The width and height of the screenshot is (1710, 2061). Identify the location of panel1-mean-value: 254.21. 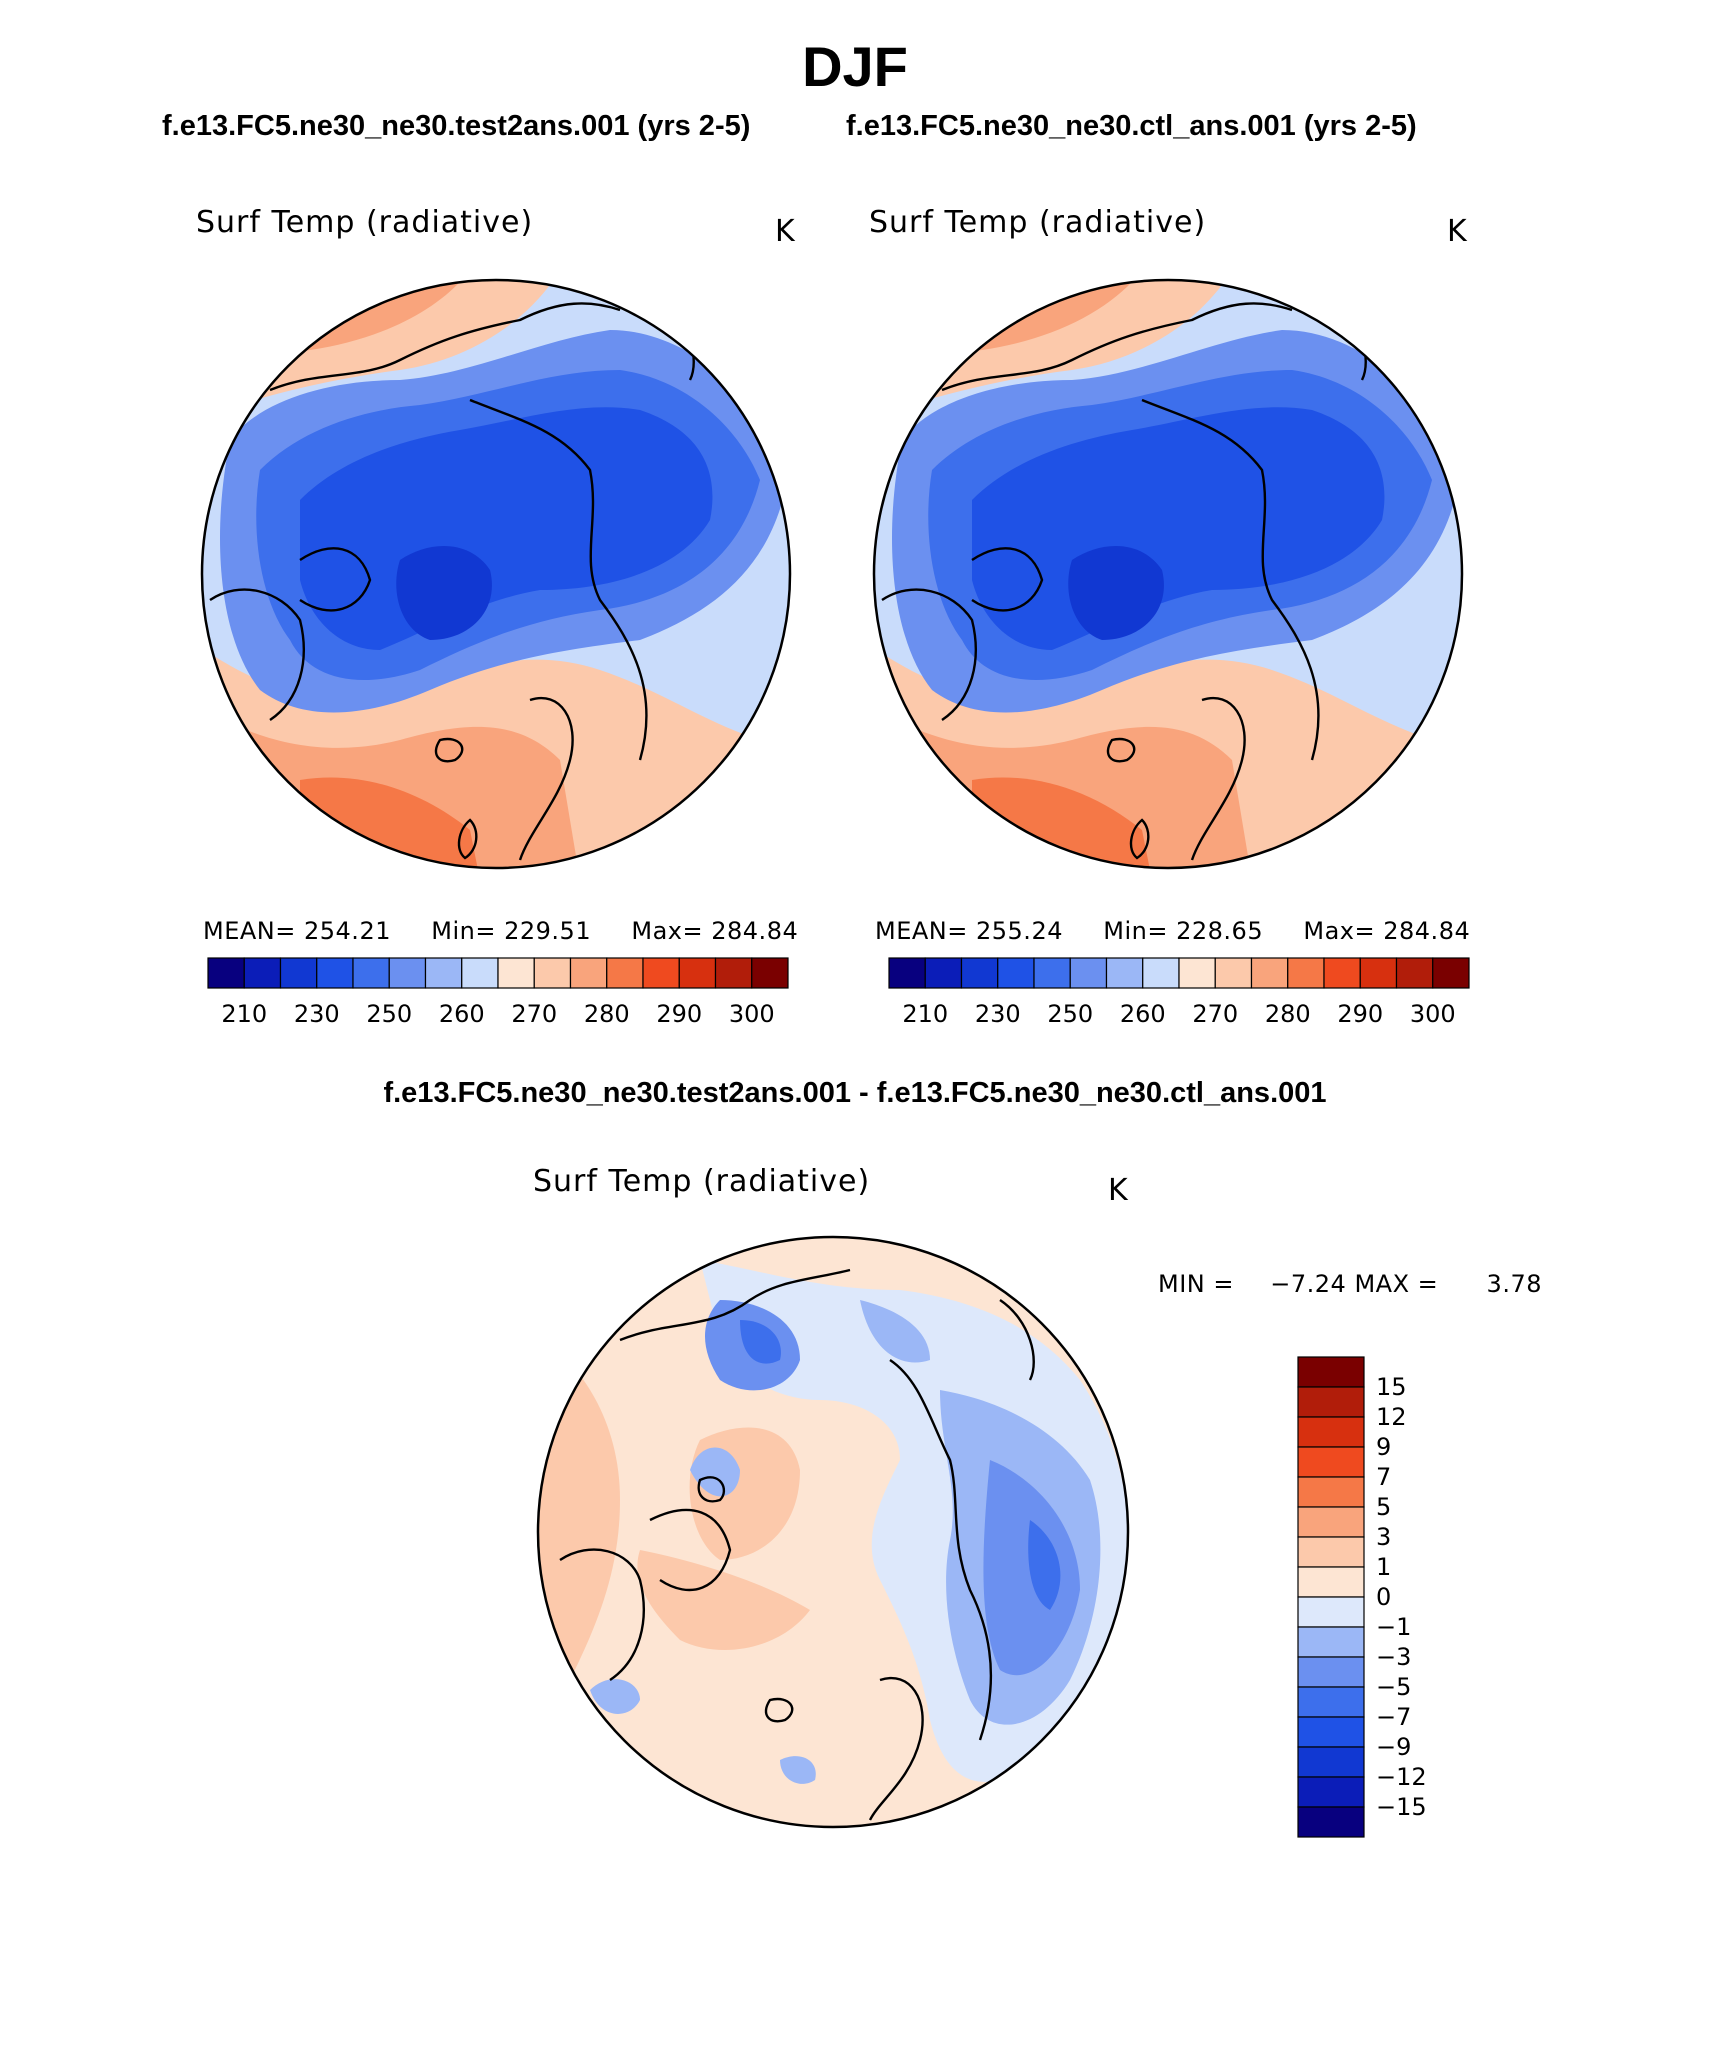
(347, 931).